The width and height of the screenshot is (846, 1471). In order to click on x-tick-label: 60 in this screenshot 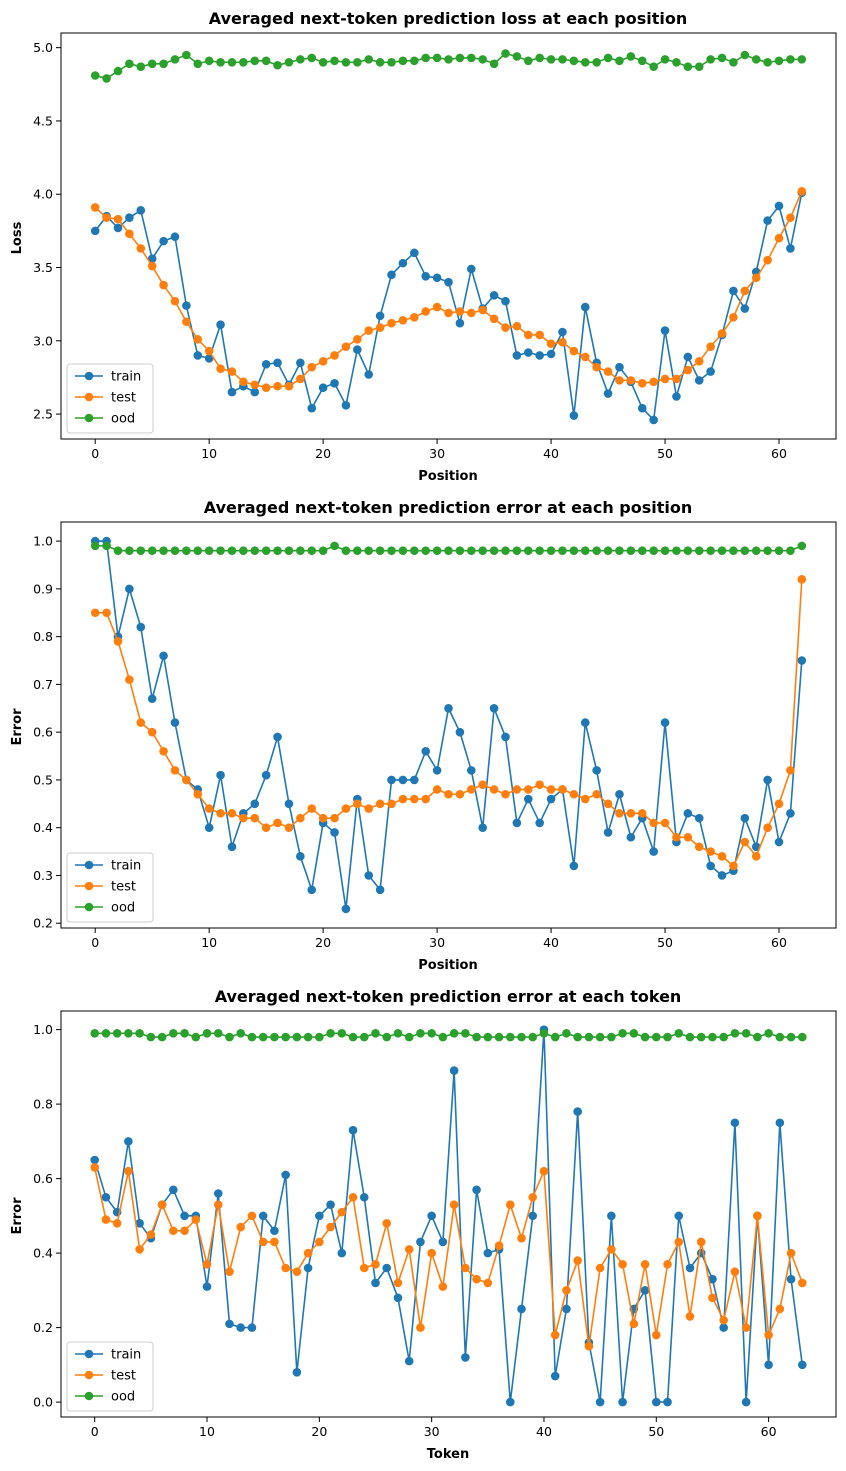, I will do `click(779, 453)`.